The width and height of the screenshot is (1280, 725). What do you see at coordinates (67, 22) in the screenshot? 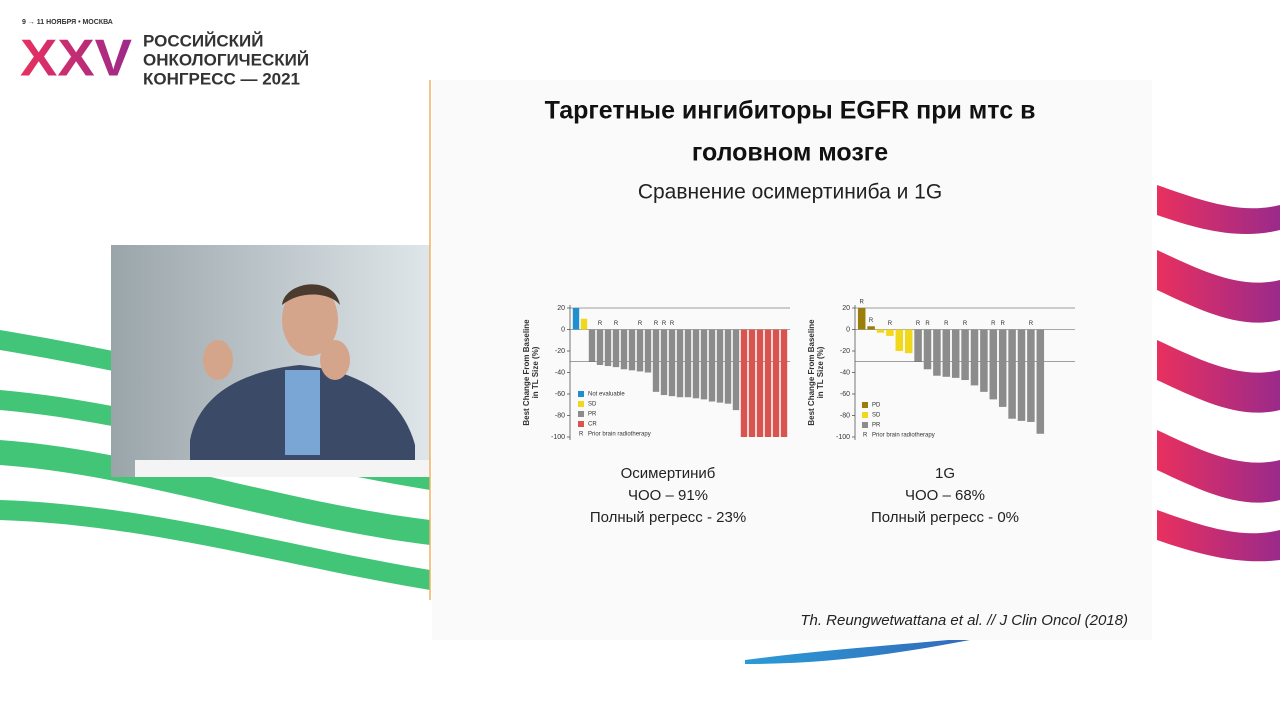
I see `event-date: 9 → 11 НОЯБРЯ • МОСКВА` at bounding box center [67, 22].